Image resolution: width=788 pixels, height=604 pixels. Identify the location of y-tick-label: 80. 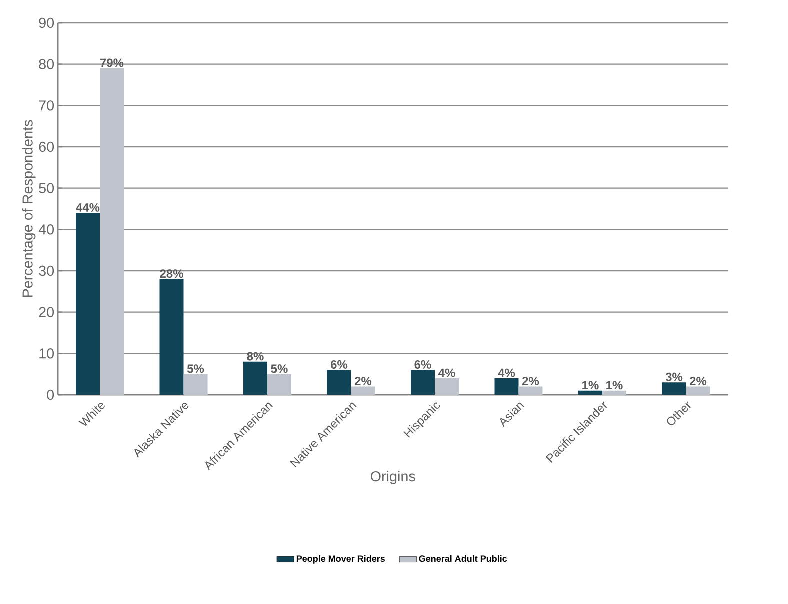
(46, 64).